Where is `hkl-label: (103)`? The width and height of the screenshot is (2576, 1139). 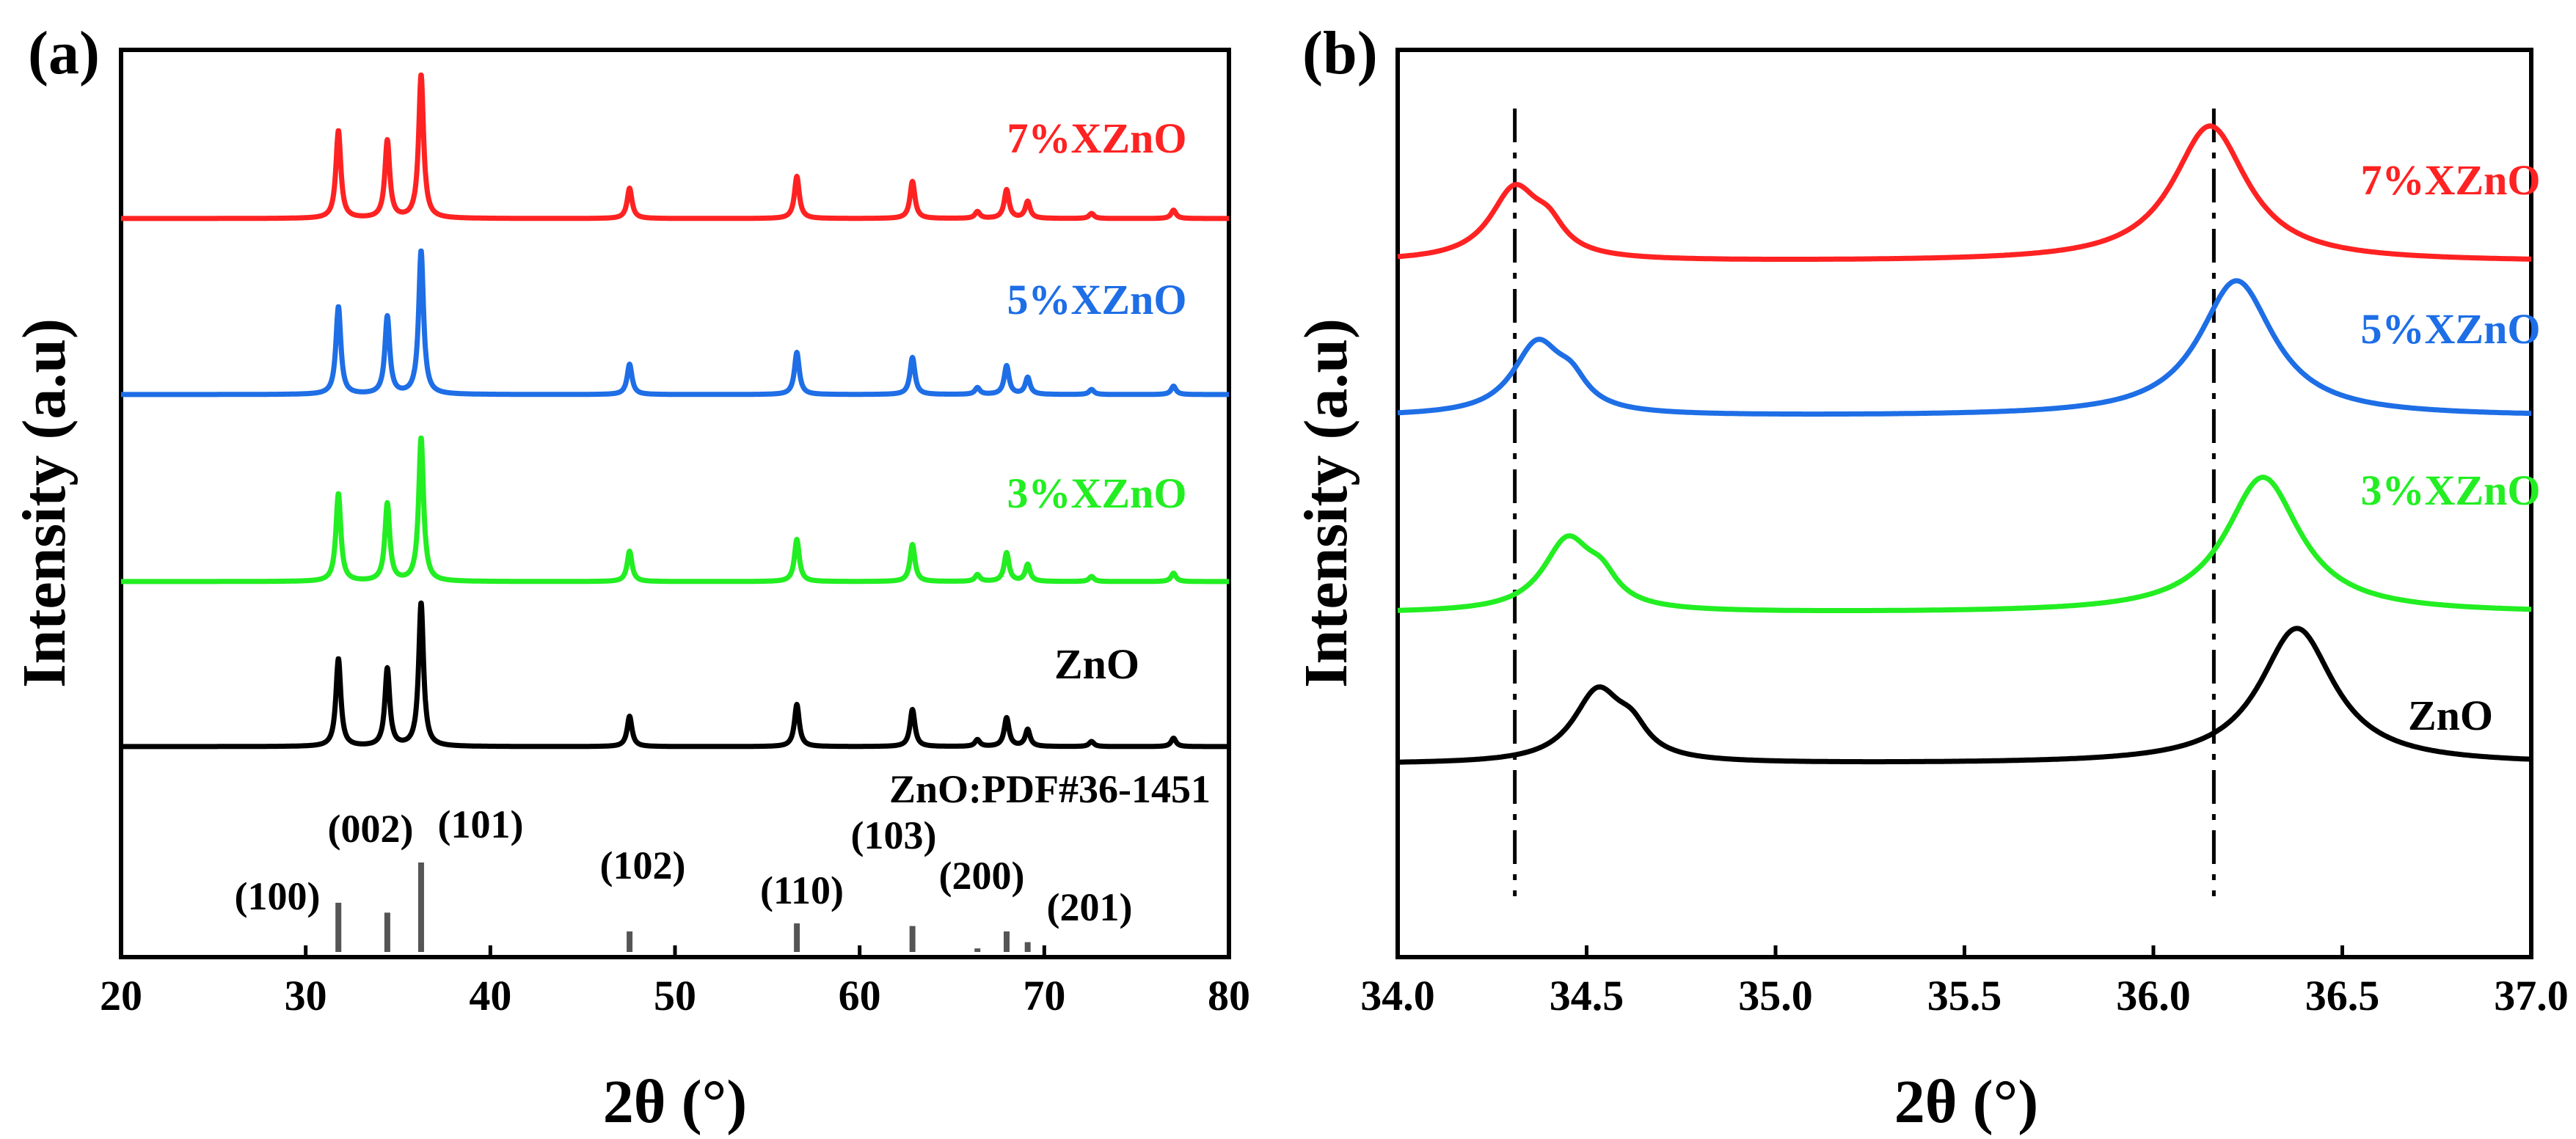
hkl-label: (103) is located at coordinates (894, 835).